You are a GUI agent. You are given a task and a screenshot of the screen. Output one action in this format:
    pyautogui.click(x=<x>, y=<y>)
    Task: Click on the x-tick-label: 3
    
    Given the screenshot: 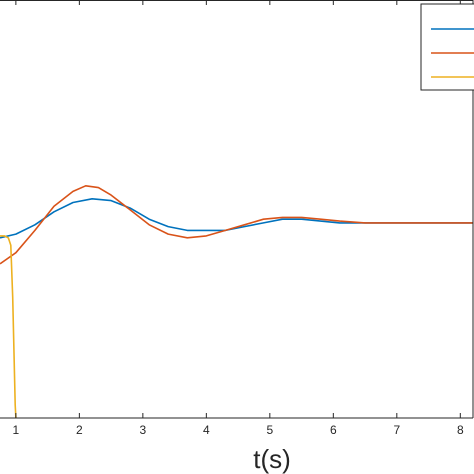 What is the action you would take?
    pyautogui.click(x=143, y=430)
    